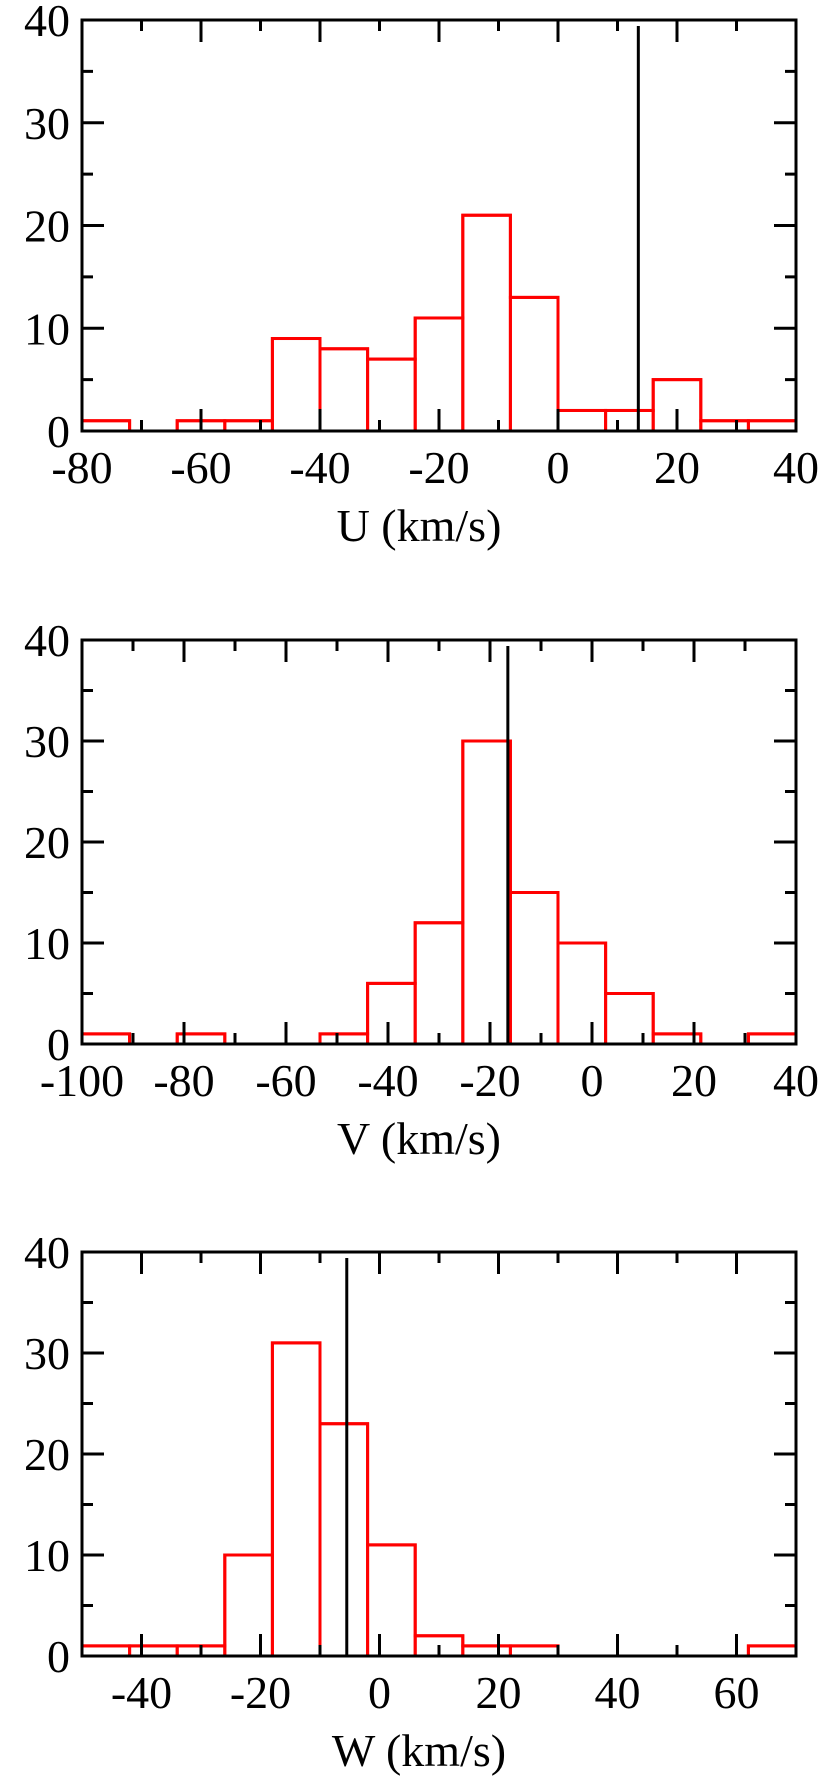 The height and width of the screenshot is (1791, 830). What do you see at coordinates (82, 1080) in the screenshot?
I see `x-tick-label: -100` at bounding box center [82, 1080].